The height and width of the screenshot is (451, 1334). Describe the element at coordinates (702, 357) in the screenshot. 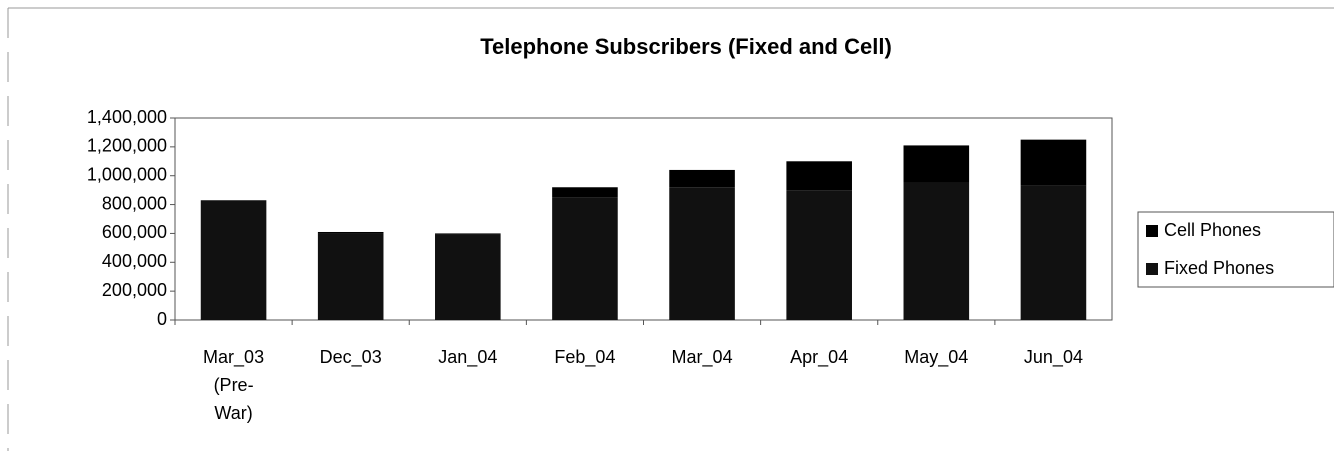

I see `x-tick-label: Mar_04` at that location.